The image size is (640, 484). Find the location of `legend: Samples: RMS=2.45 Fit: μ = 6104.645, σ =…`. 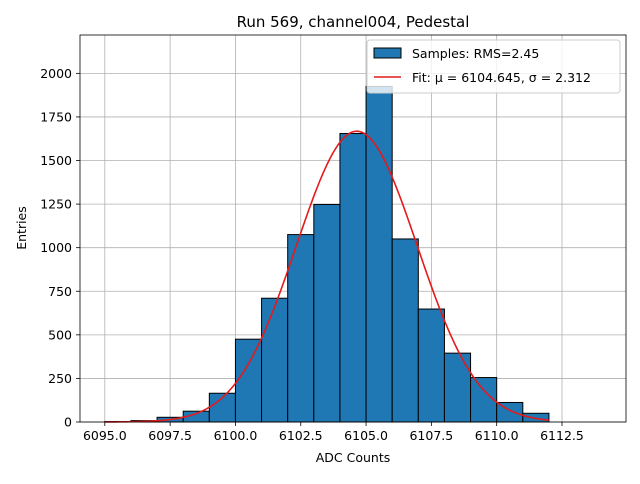

legend: Samples: RMS=2.45 Fit: μ = 6104.645, σ =… is located at coordinates (493, 66).